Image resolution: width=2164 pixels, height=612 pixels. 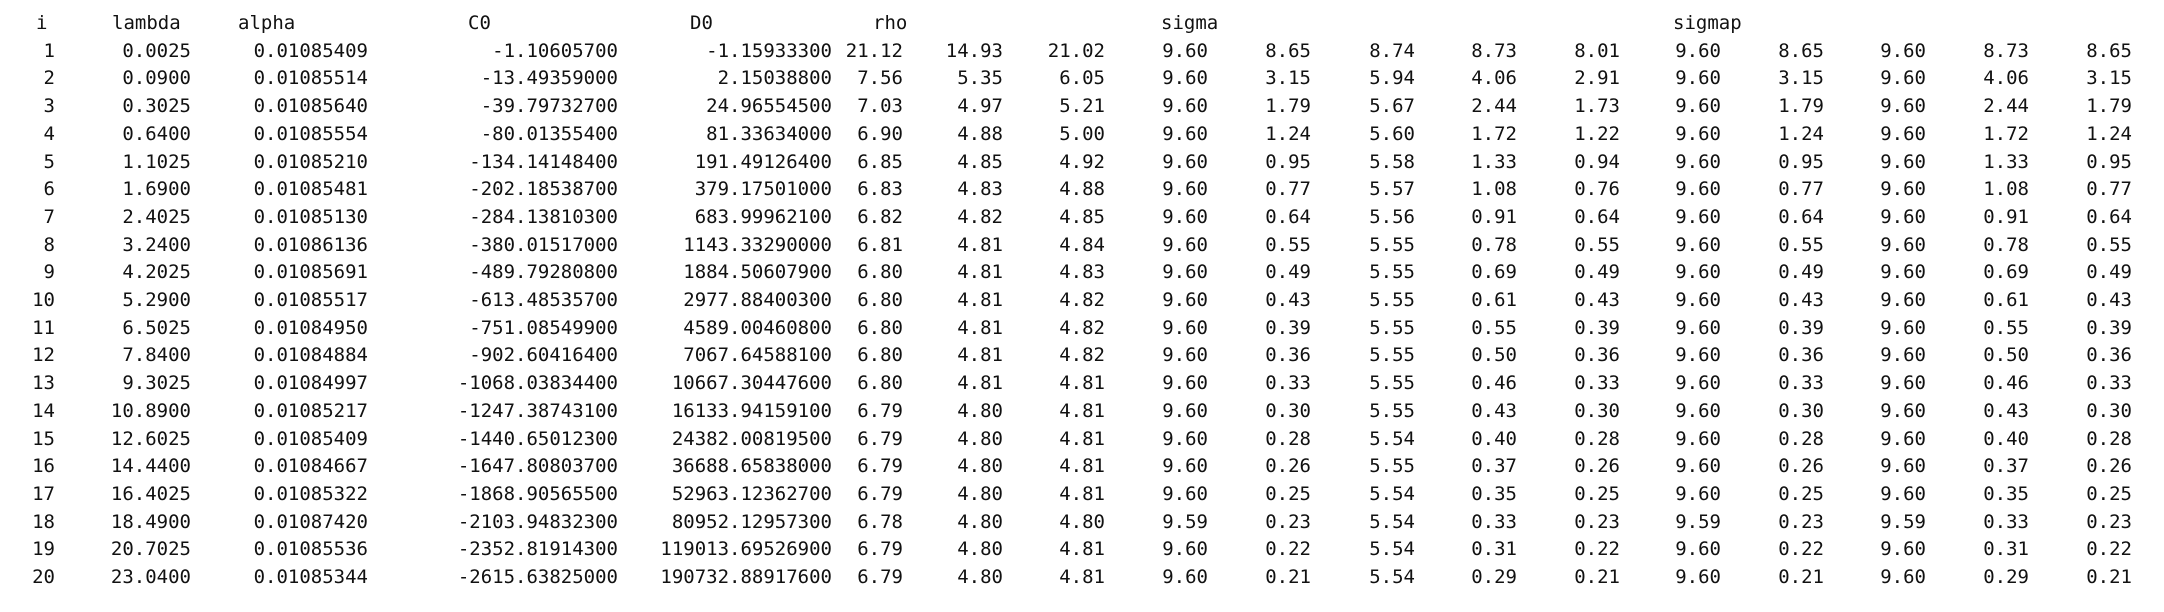 I want to click on cell-sigmap-5: 8.65, so click(x=2109, y=50).